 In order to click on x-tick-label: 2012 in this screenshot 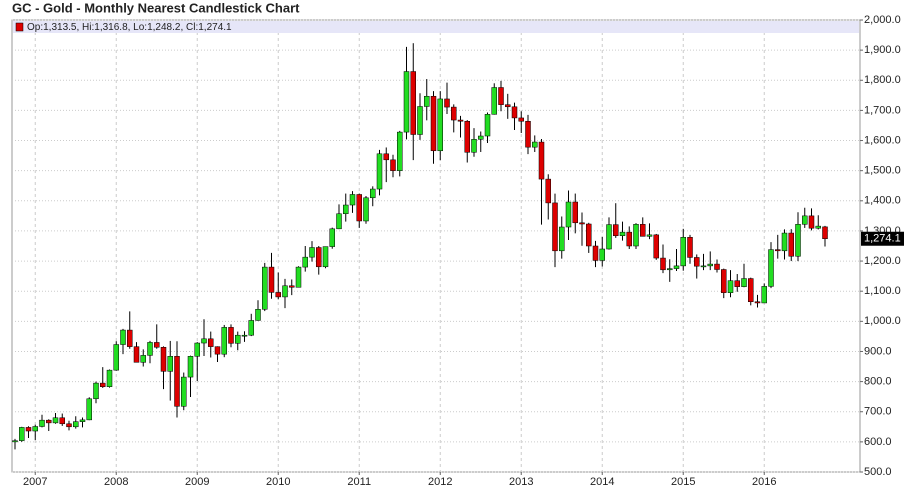, I will do `click(440, 482)`.